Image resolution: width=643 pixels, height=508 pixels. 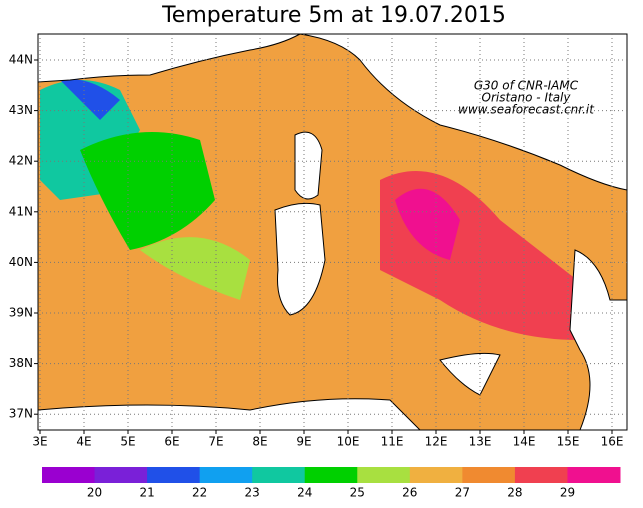 What do you see at coordinates (392, 442) in the screenshot?
I see `lon-label: 11E` at bounding box center [392, 442].